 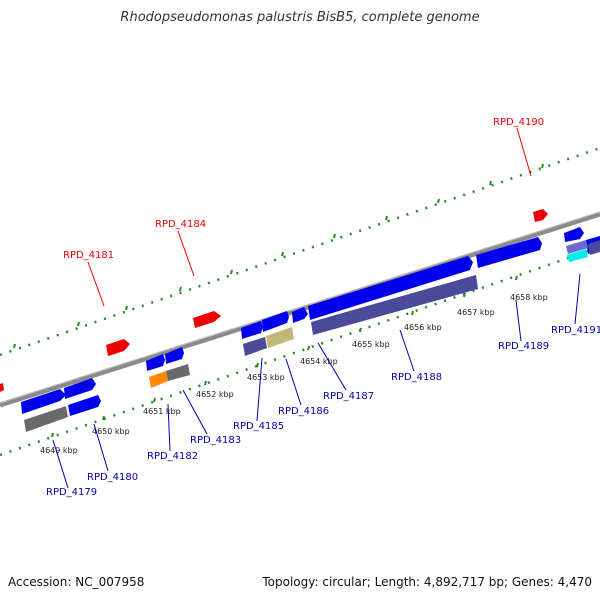 What do you see at coordinates (529, 297) in the screenshot?
I see `tick-label-4658: 4658 kbp` at bounding box center [529, 297].